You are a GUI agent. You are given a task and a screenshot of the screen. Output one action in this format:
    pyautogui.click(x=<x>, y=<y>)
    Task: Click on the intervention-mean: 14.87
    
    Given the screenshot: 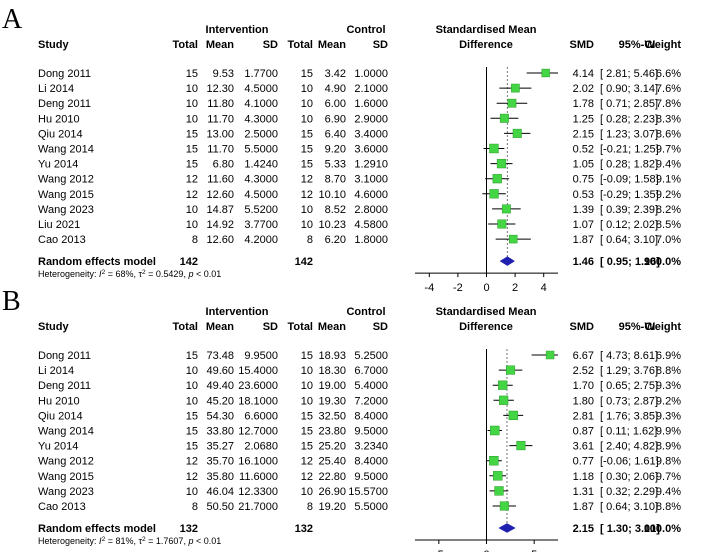 What is the action you would take?
    pyautogui.click(x=220, y=210)
    